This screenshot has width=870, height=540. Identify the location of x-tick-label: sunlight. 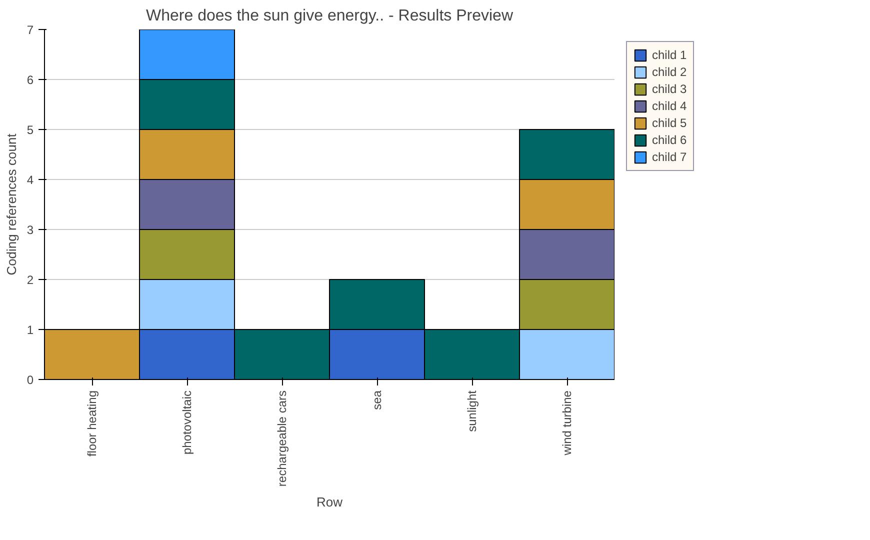
(472, 411).